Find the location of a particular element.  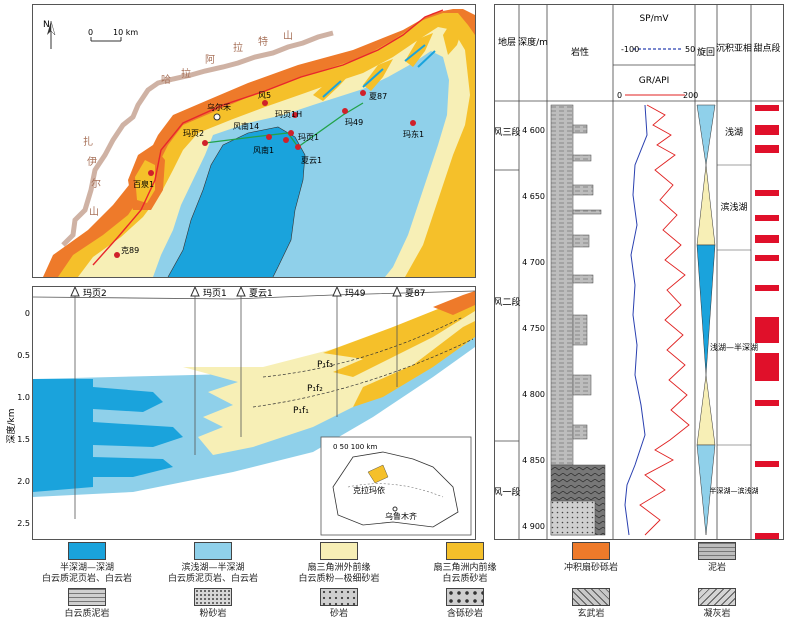

well-label: 玛页2 is located at coordinates (193, 133).